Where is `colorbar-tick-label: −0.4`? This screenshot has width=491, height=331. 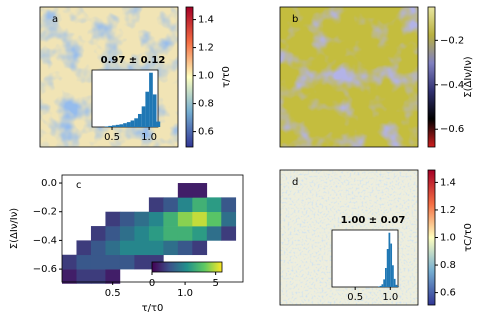
colorbar-tick-label: −0.4 is located at coordinates (452, 85).